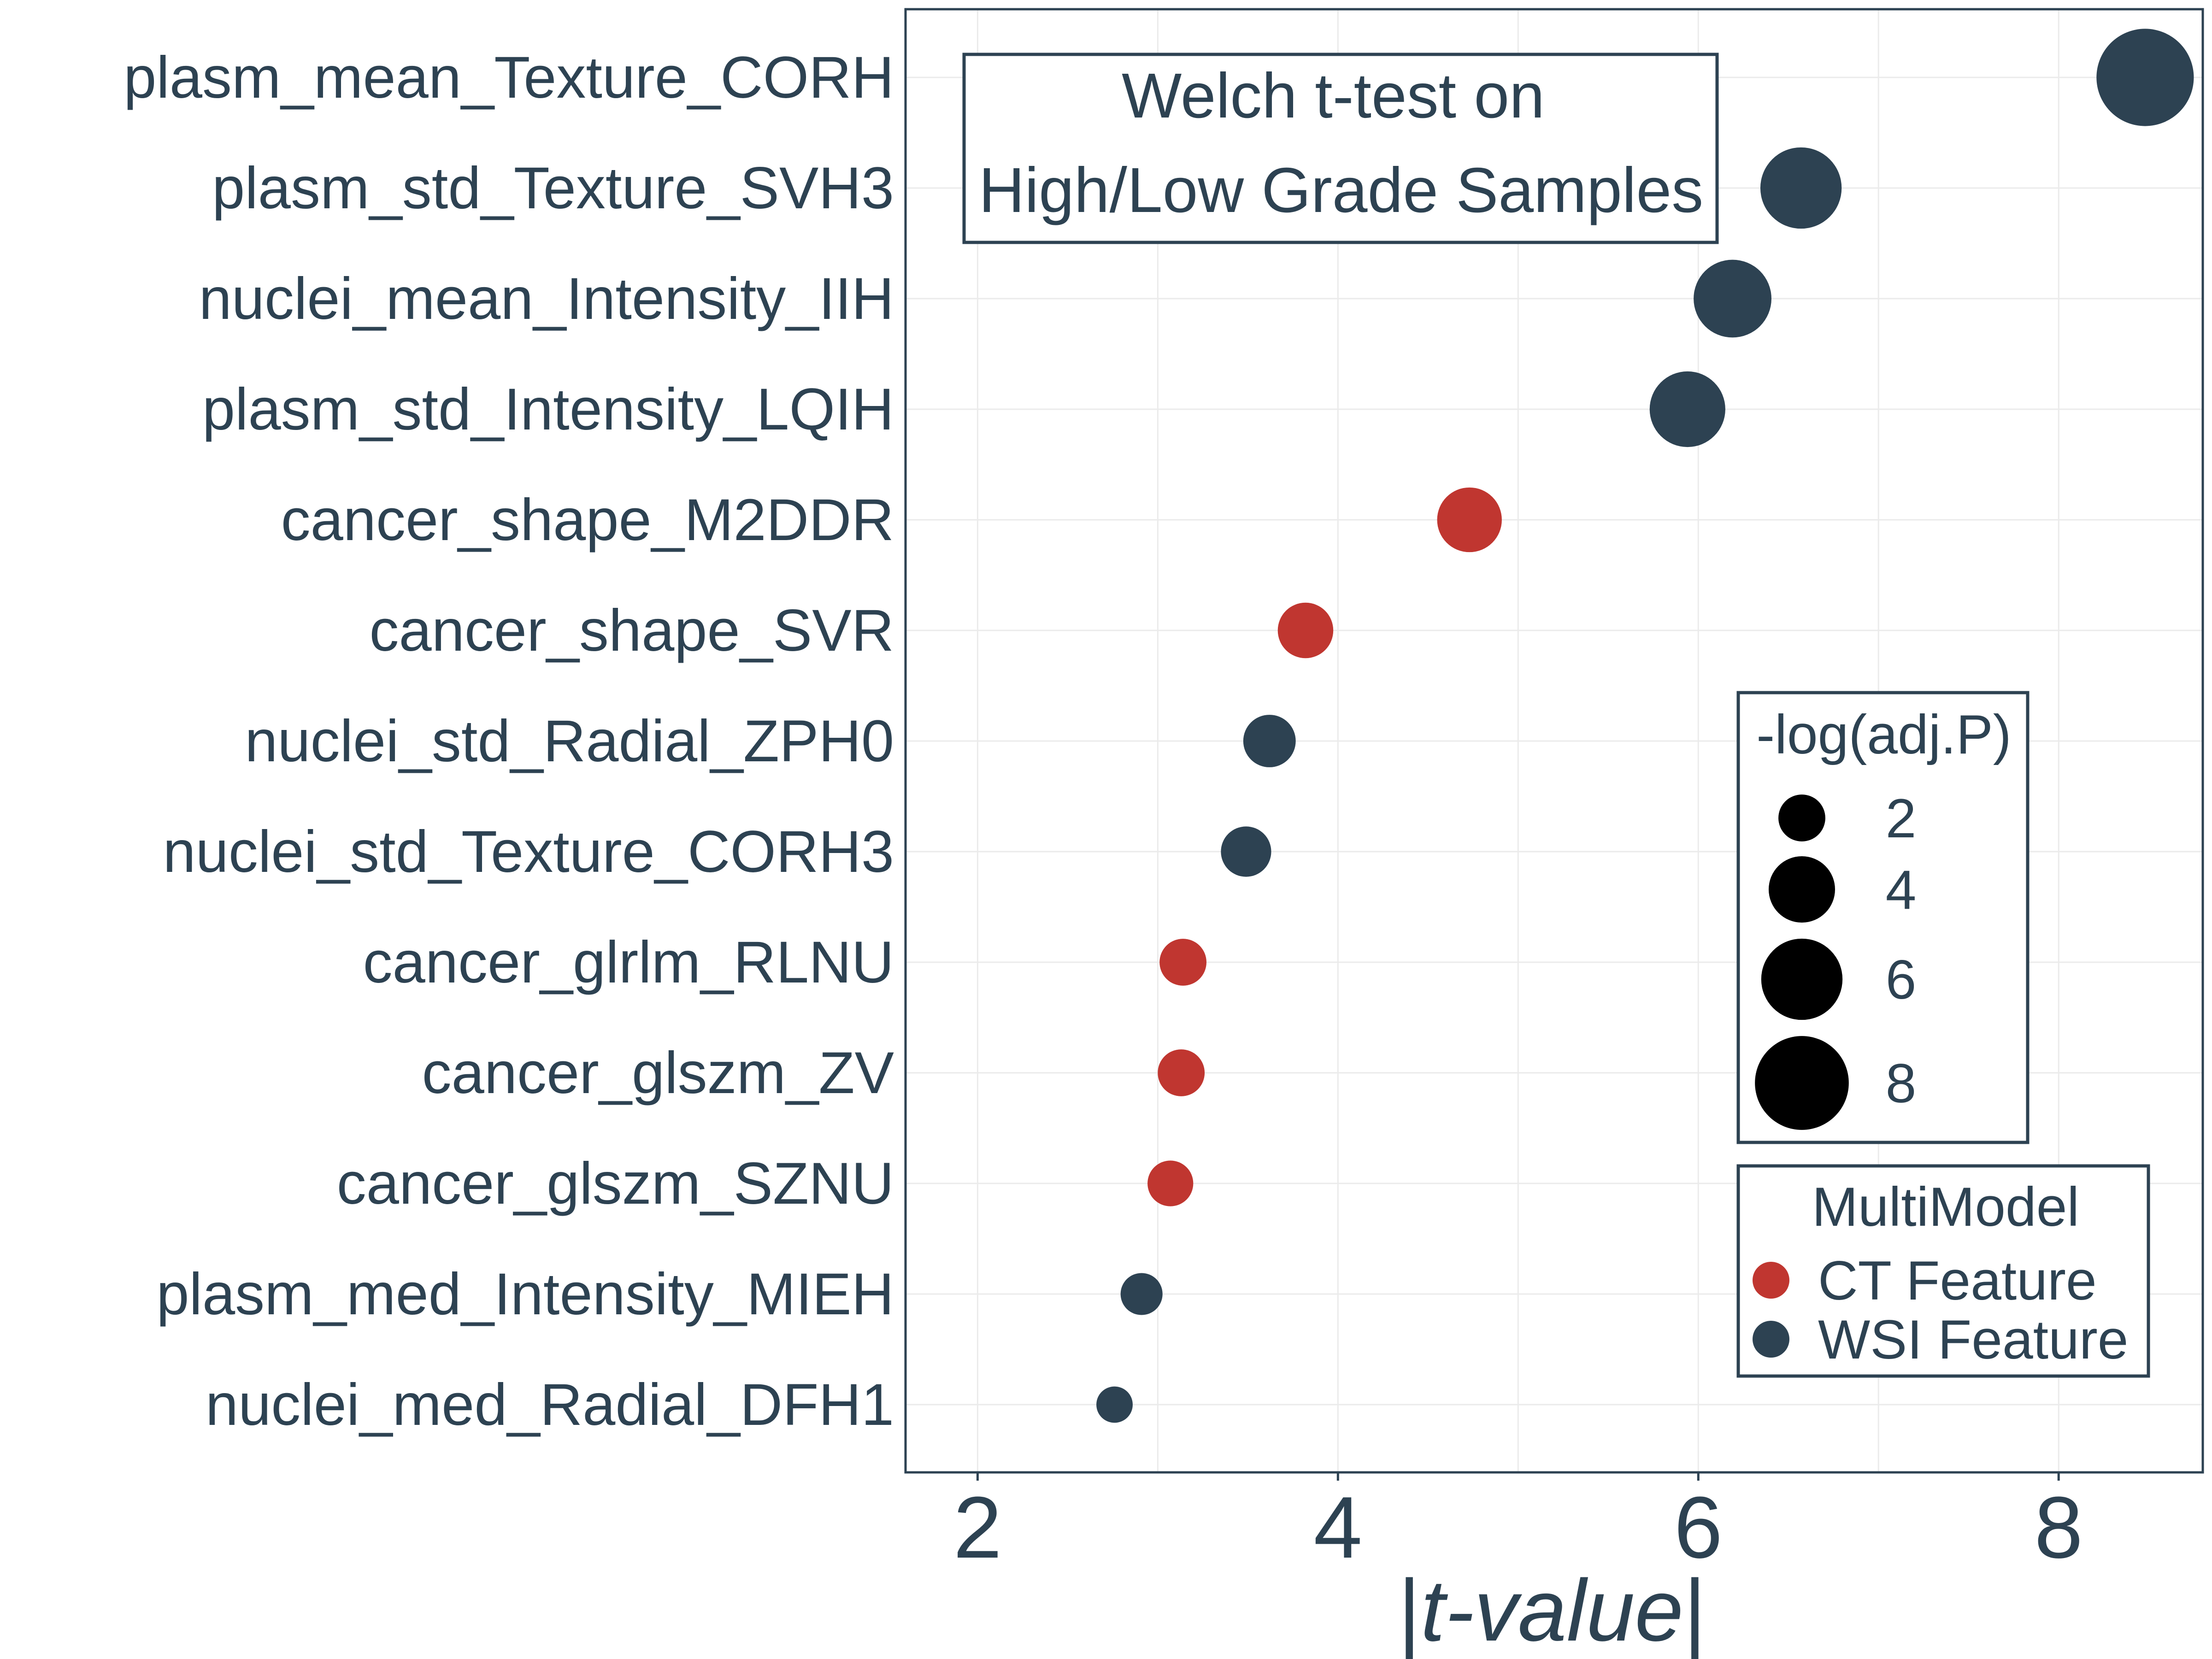 The height and width of the screenshot is (1659, 2212). What do you see at coordinates (615, 1184) in the screenshot?
I see `y-tick-label: cancer_glszm_SZNU` at bounding box center [615, 1184].